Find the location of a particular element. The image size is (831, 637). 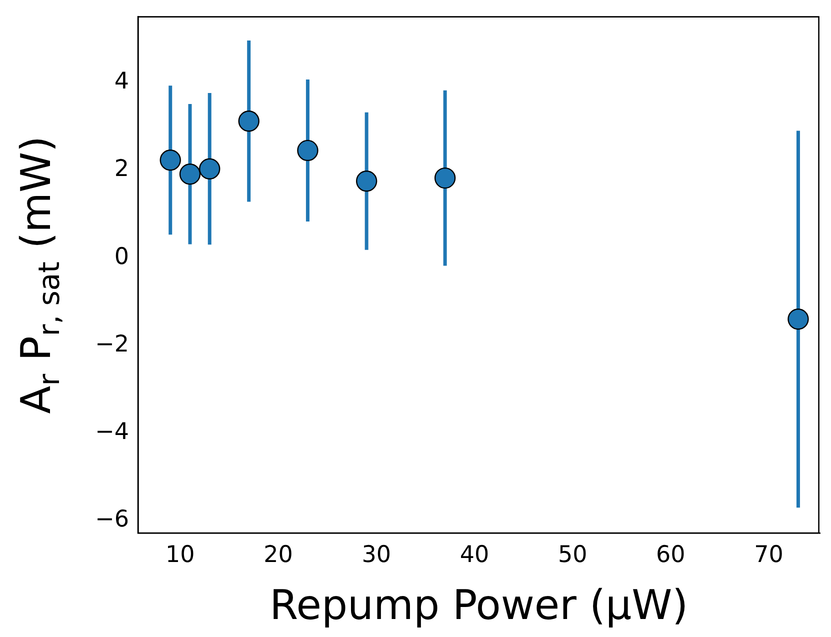

y-tick-label: −4 is located at coordinates (112, 432).